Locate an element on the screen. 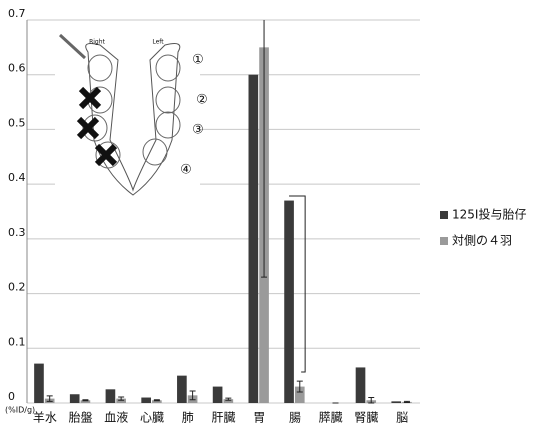 The height and width of the screenshot is (434, 542). y-axis-label: (%ID/g) is located at coordinates (20, 410).